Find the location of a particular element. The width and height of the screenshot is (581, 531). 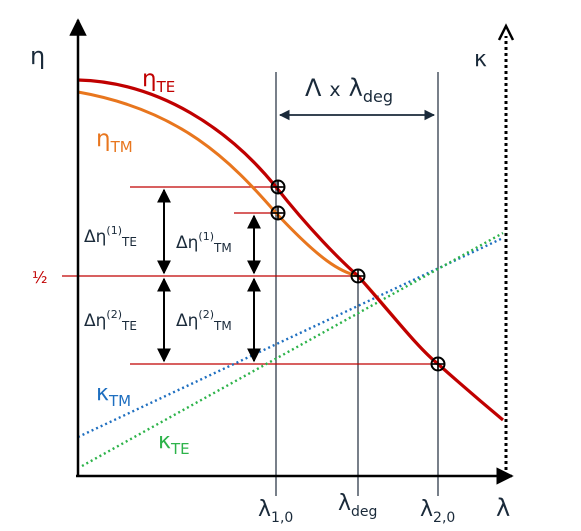

eta-te-label: ηTE is located at coordinates (158, 81).